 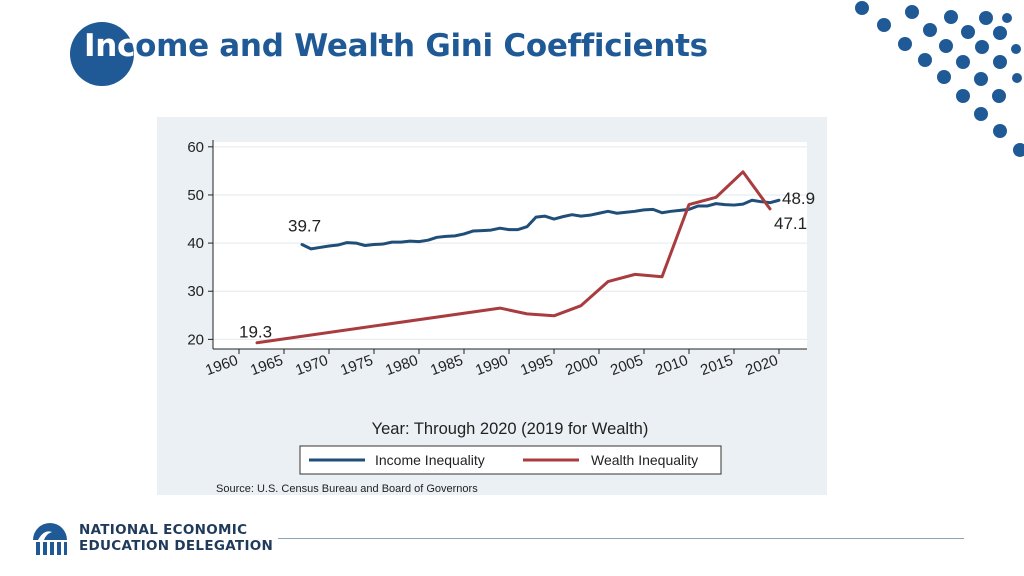 I want to click on title-highlight: Inc, so click(x=110, y=46).